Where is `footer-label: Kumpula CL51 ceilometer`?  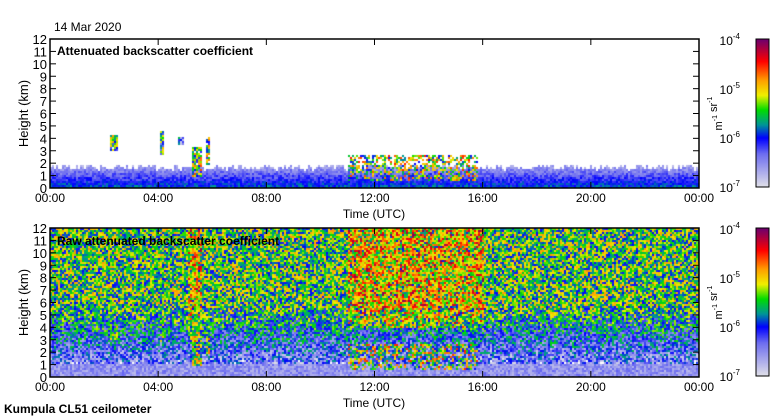 footer-label: Kumpula CL51 ceilometer is located at coordinates (78, 409).